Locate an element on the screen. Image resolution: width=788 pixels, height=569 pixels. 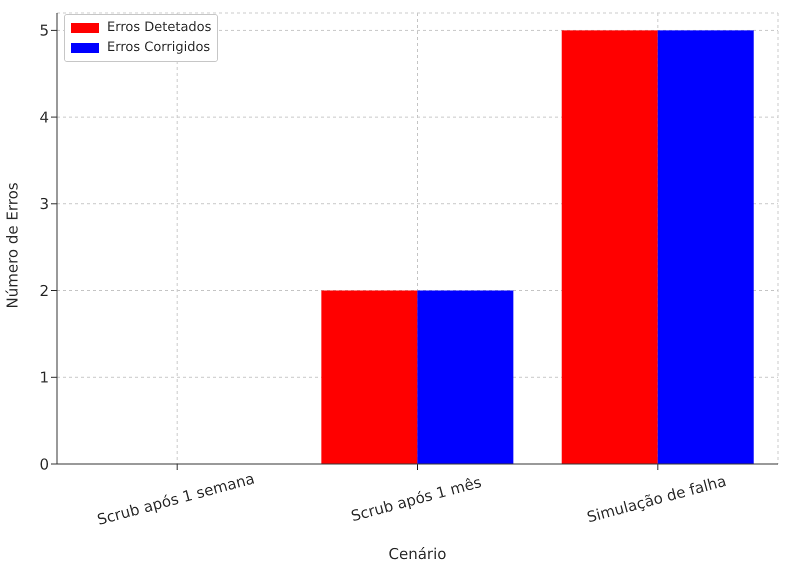
x-tick-label: Scrub após 1 semana is located at coordinates (175, 499).